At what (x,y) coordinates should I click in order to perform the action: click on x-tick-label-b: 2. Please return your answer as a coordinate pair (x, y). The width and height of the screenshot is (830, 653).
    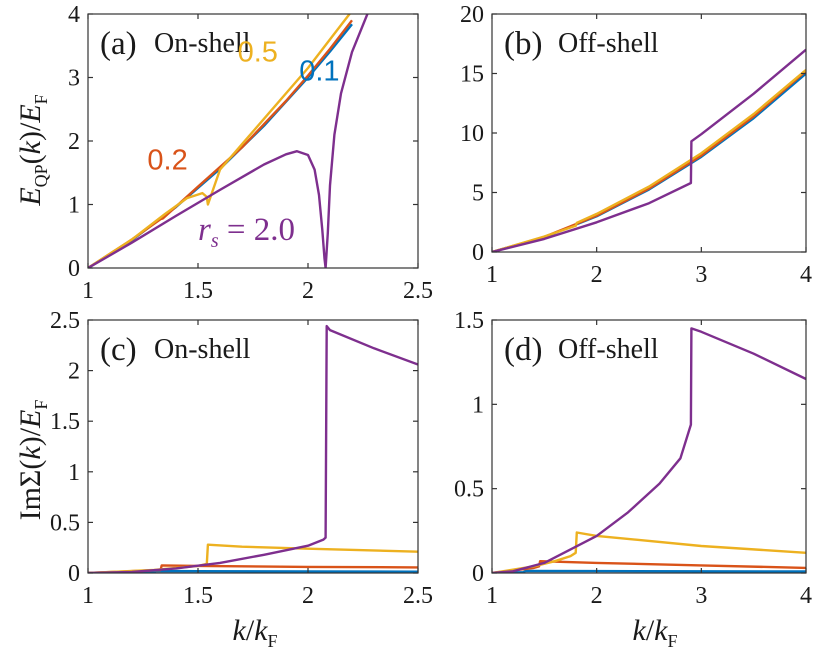
    Looking at the image, I should click on (597, 275).